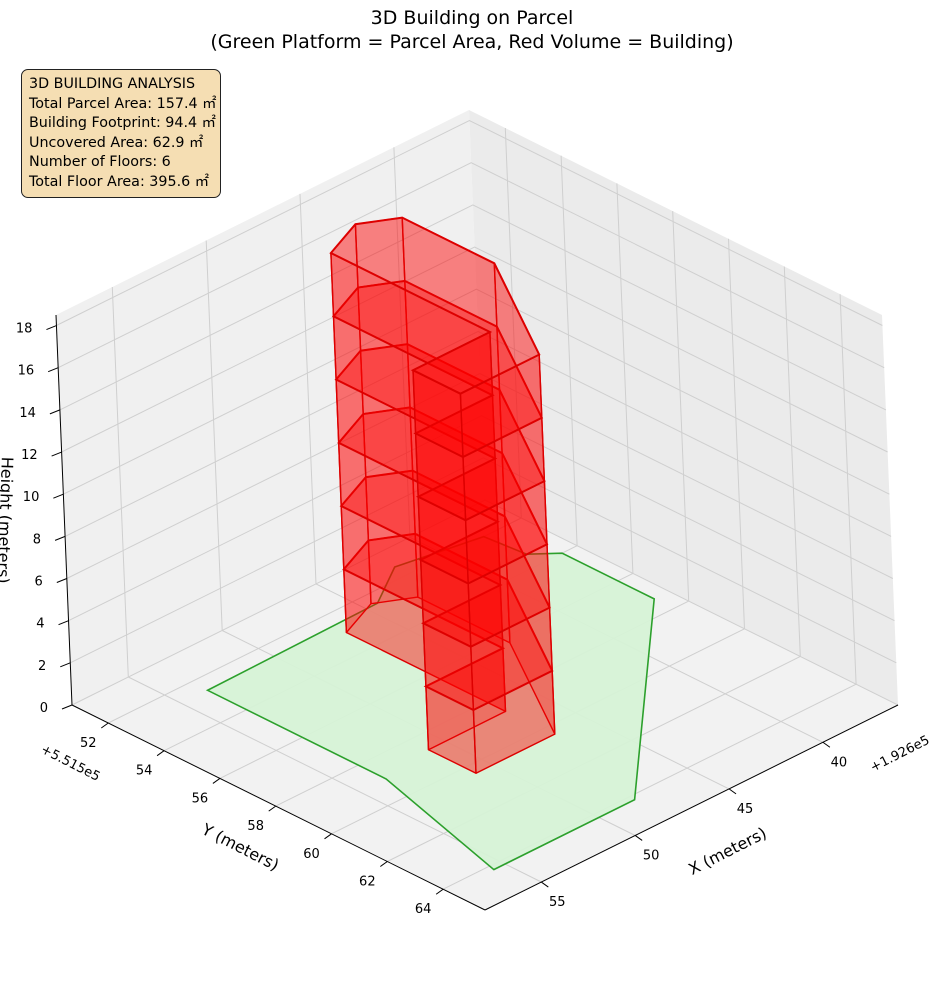 The height and width of the screenshot is (992, 944). What do you see at coordinates (8, 520) in the screenshot?
I see `z-axis-label: Height (meters)` at bounding box center [8, 520].